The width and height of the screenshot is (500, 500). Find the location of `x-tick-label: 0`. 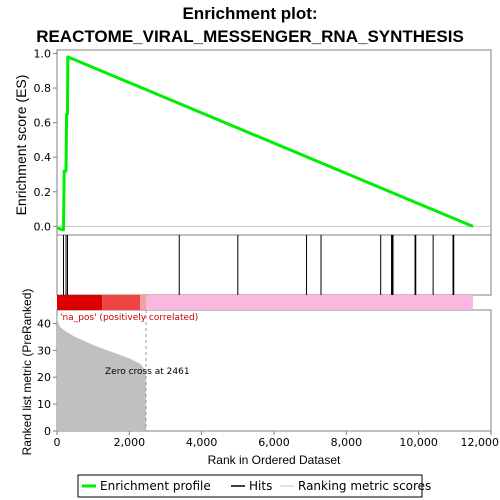

x-tick-label: 0 is located at coordinates (57, 442).